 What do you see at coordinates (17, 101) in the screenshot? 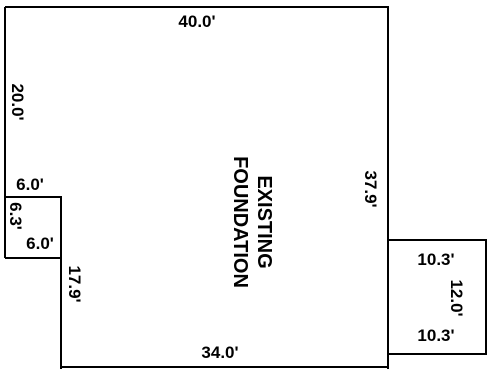
I see `dim-left-upper: 20.0'` at bounding box center [17, 101].